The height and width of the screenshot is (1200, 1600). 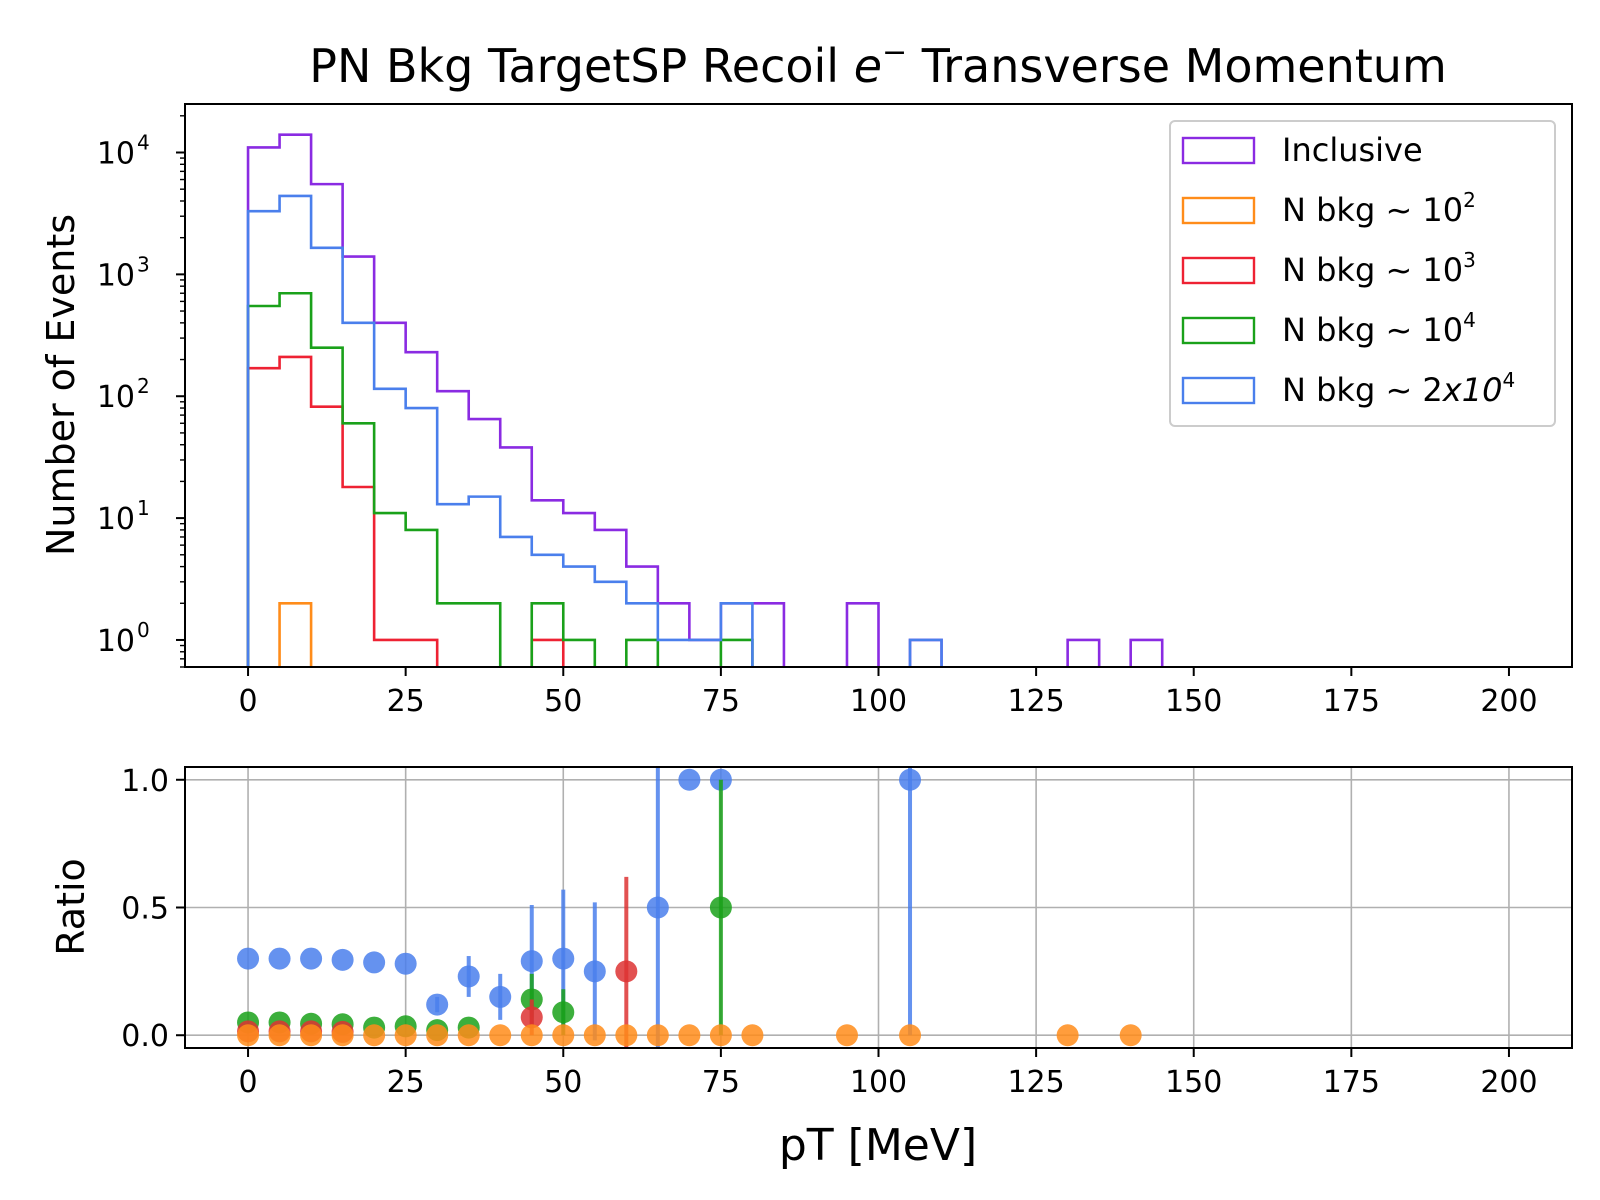 What do you see at coordinates (143, 142) in the screenshot?
I see `histogram-y-tick-exponent: 4` at bounding box center [143, 142].